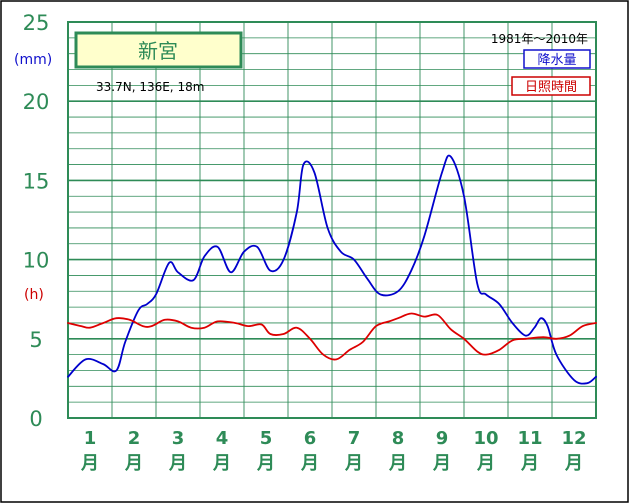 This screenshot has height=504, width=630. Describe the element at coordinates (573, 438) in the screenshot. I see `x-tick-label: 12` at that location.